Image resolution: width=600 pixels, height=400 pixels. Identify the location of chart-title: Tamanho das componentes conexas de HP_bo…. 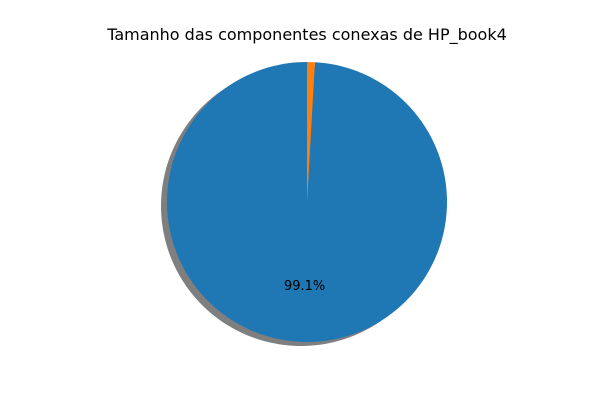
(306, 35).